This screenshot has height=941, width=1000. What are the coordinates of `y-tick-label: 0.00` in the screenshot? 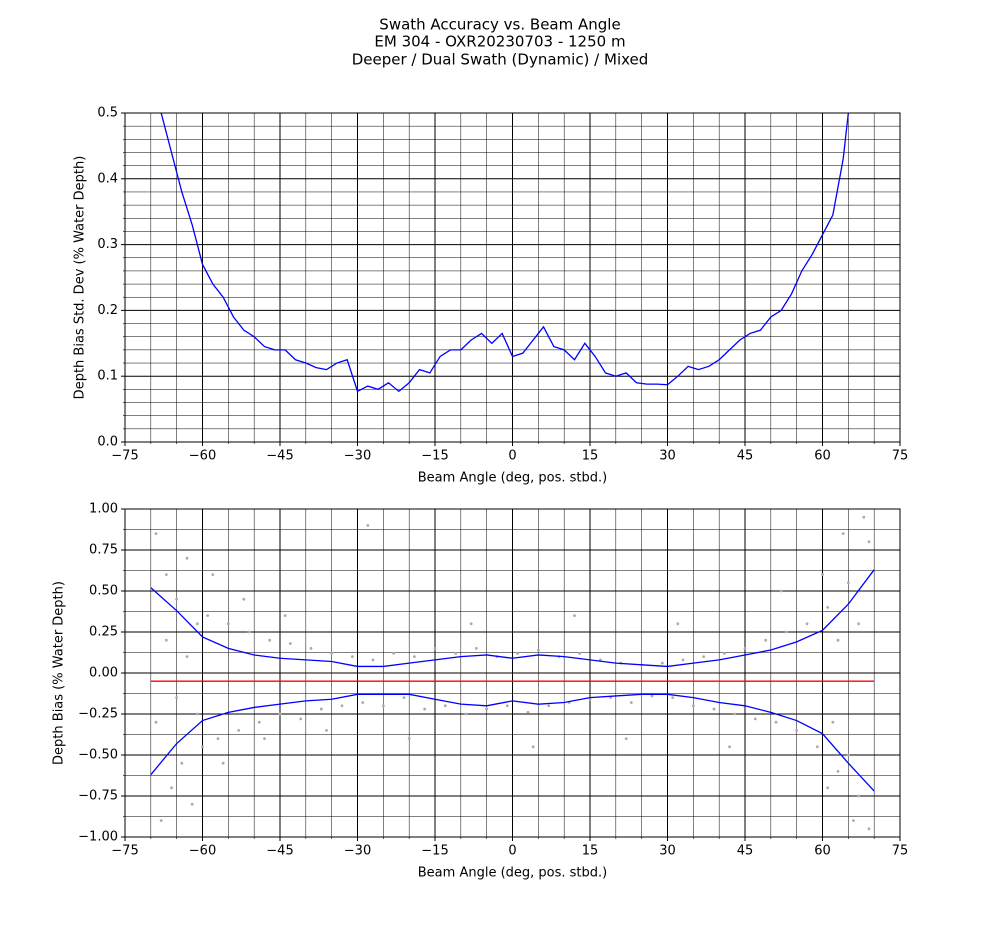 It's located at (103, 673).